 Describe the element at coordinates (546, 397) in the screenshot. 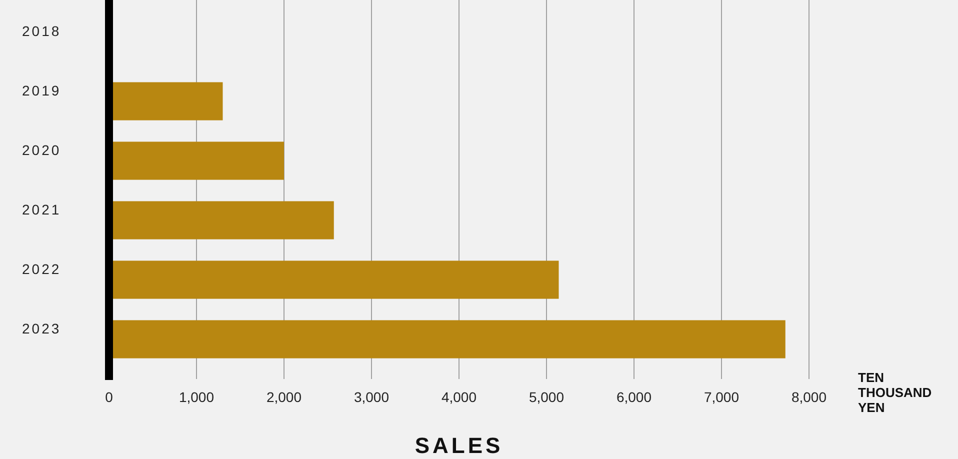

I see `x-tick-label: 5,000` at that location.